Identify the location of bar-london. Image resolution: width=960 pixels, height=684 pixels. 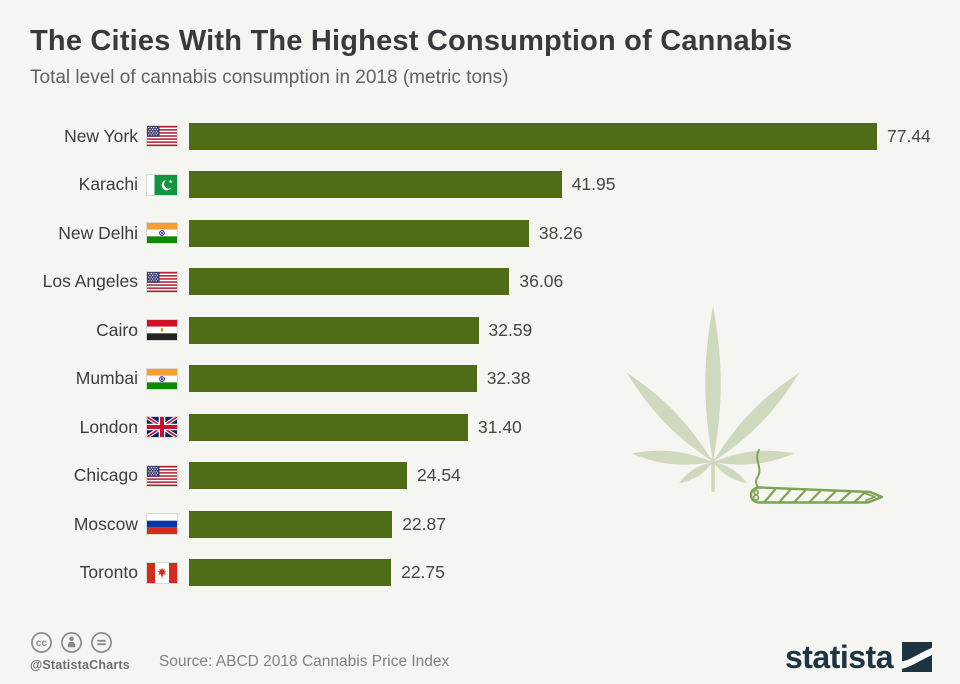
(328, 427).